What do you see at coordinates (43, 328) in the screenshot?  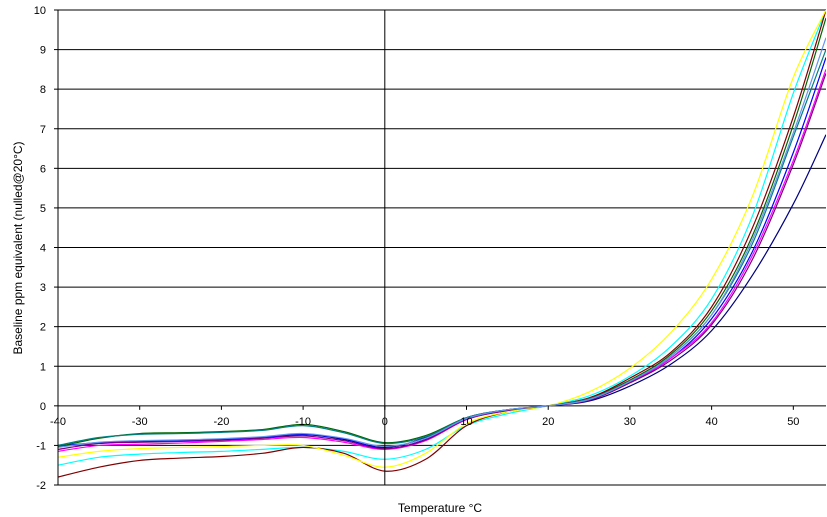 I see `y-tick-label: 2` at bounding box center [43, 328].